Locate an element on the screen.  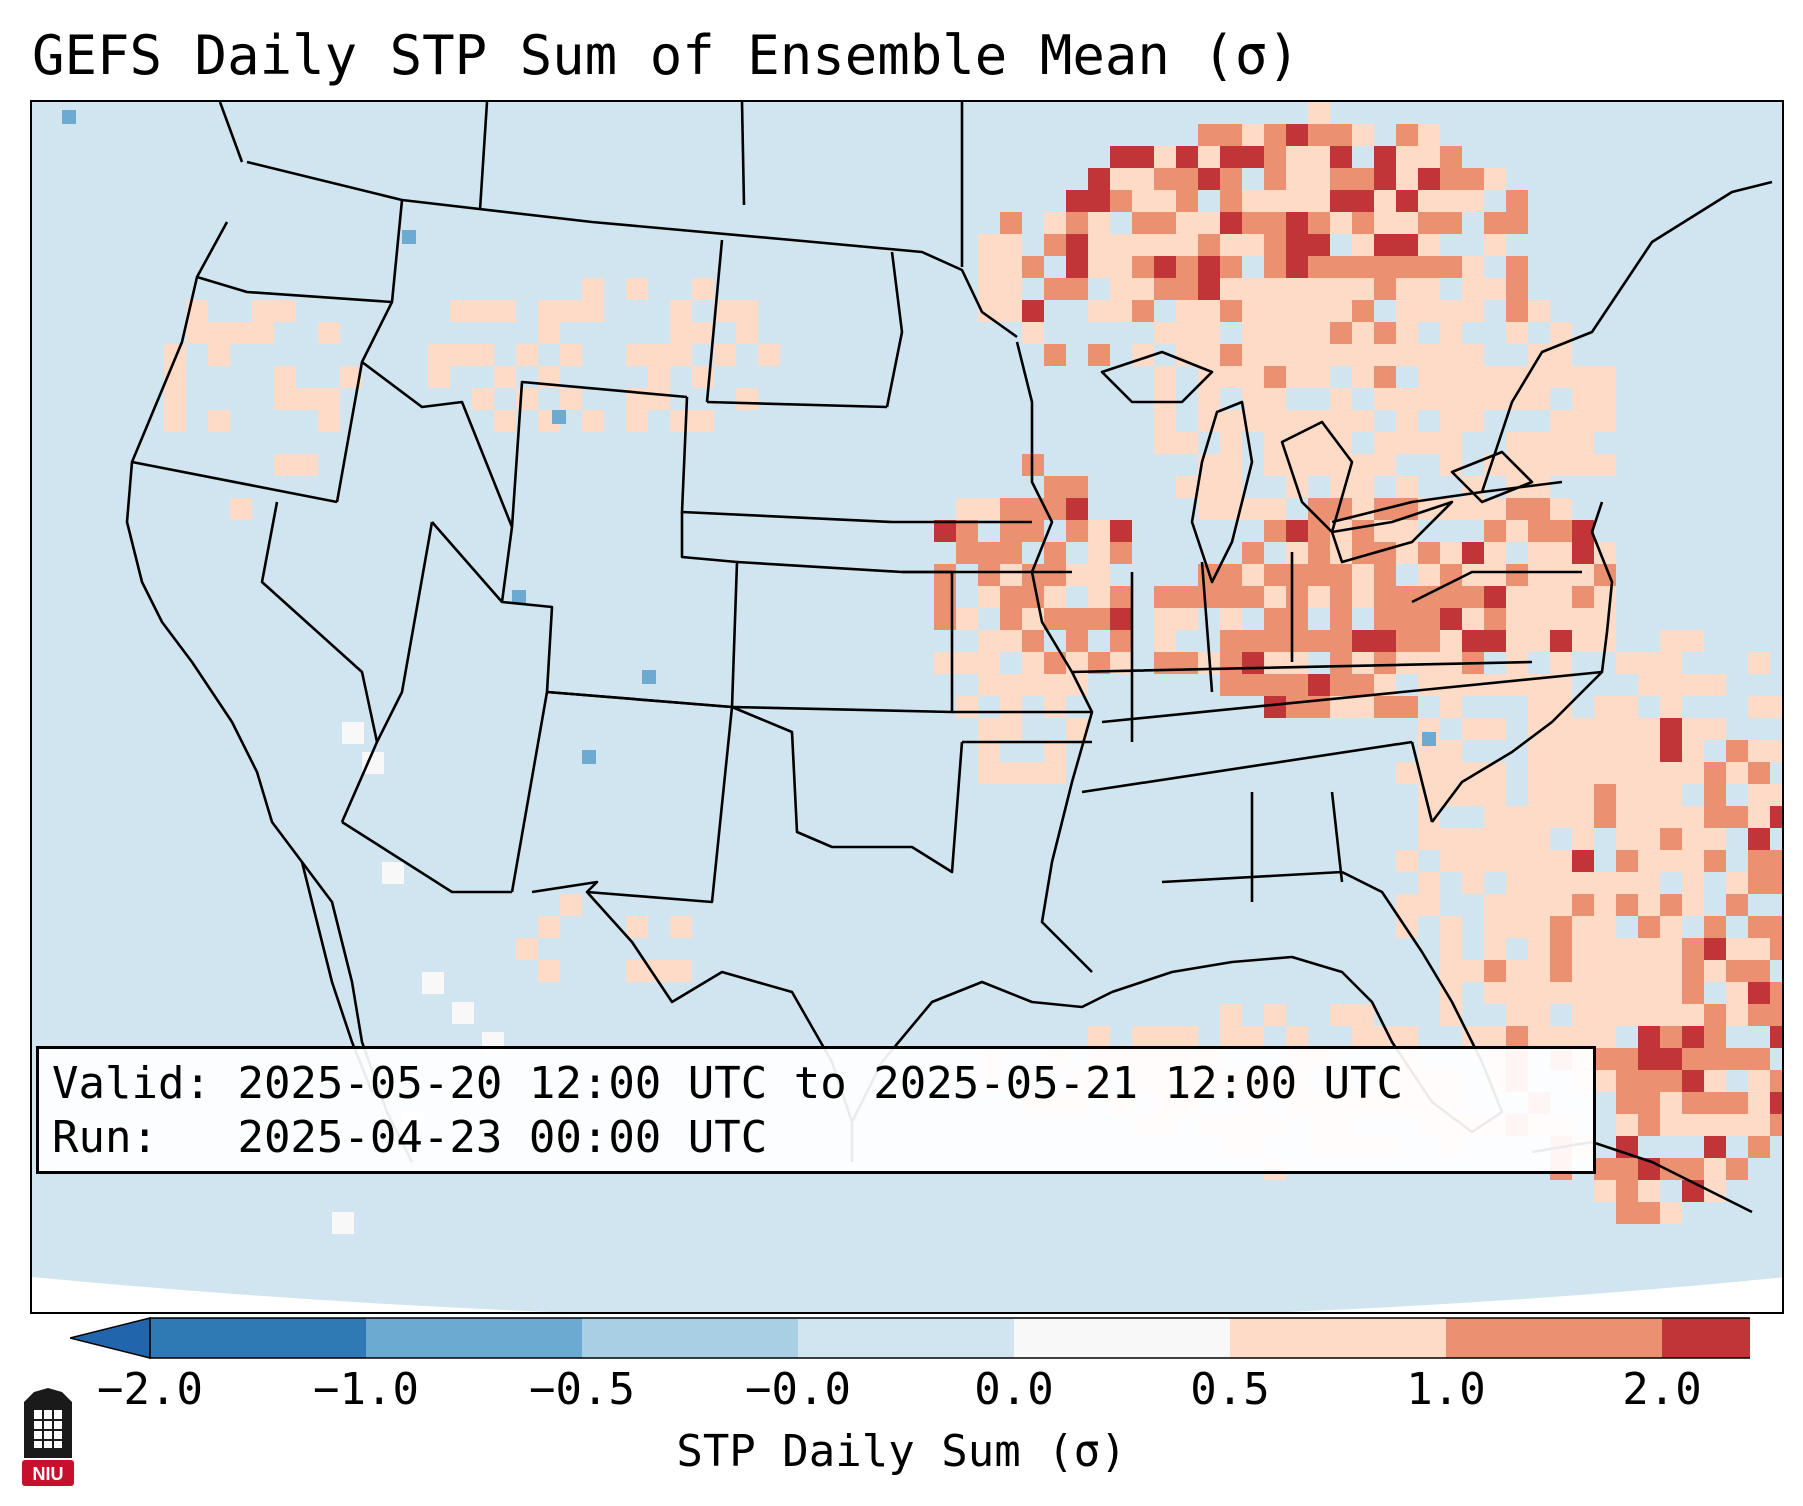
idaho-lines is located at coordinates (424, 363).